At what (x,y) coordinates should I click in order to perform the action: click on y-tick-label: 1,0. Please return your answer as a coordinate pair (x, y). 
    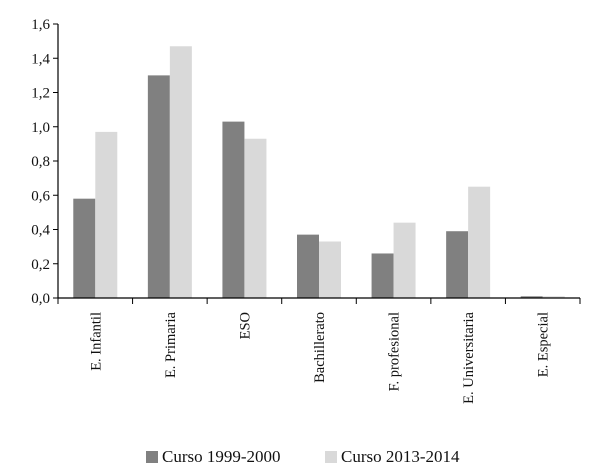
    Looking at the image, I should click on (40, 128).